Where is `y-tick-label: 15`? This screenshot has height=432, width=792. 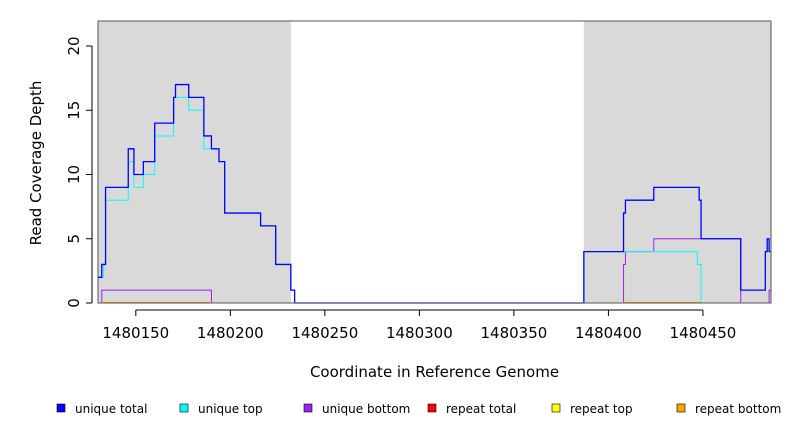 y-tick-label: 15 is located at coordinates (74, 110).